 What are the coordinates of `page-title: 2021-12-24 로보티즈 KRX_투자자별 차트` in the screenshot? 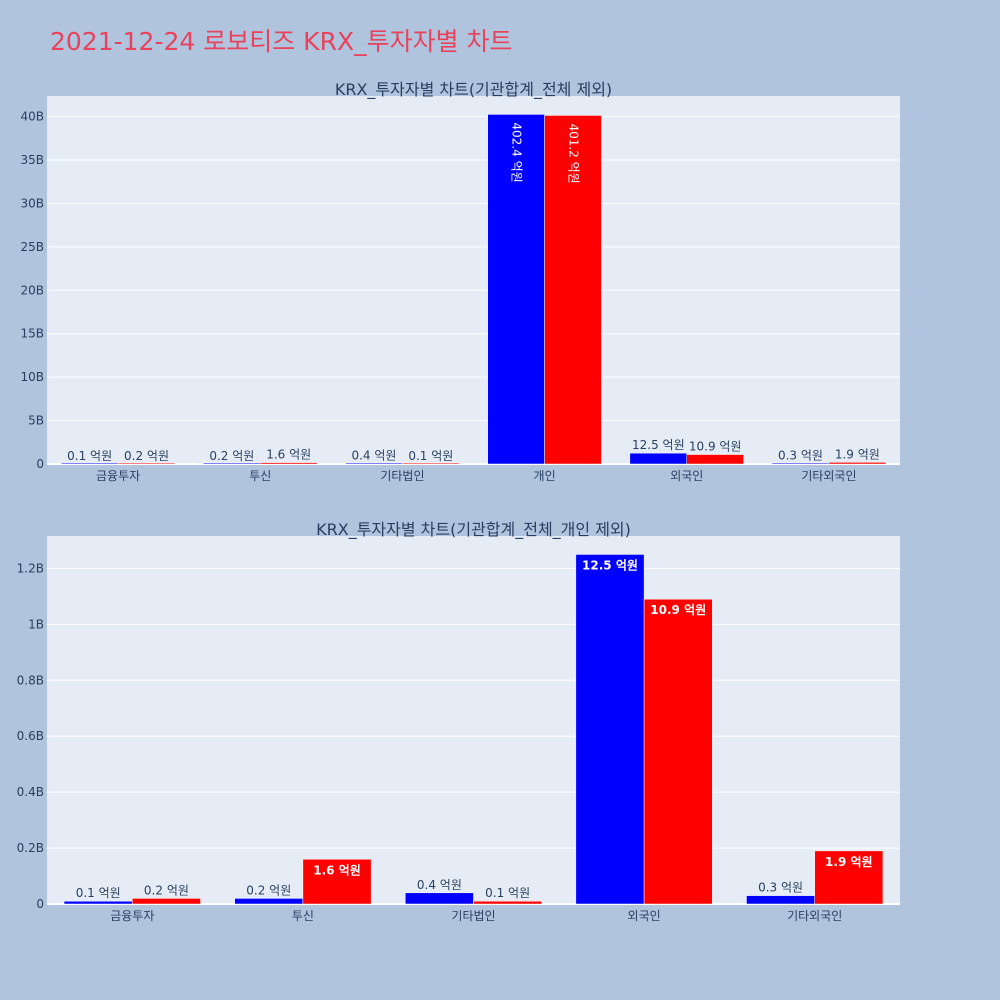 It's located at (281, 41).